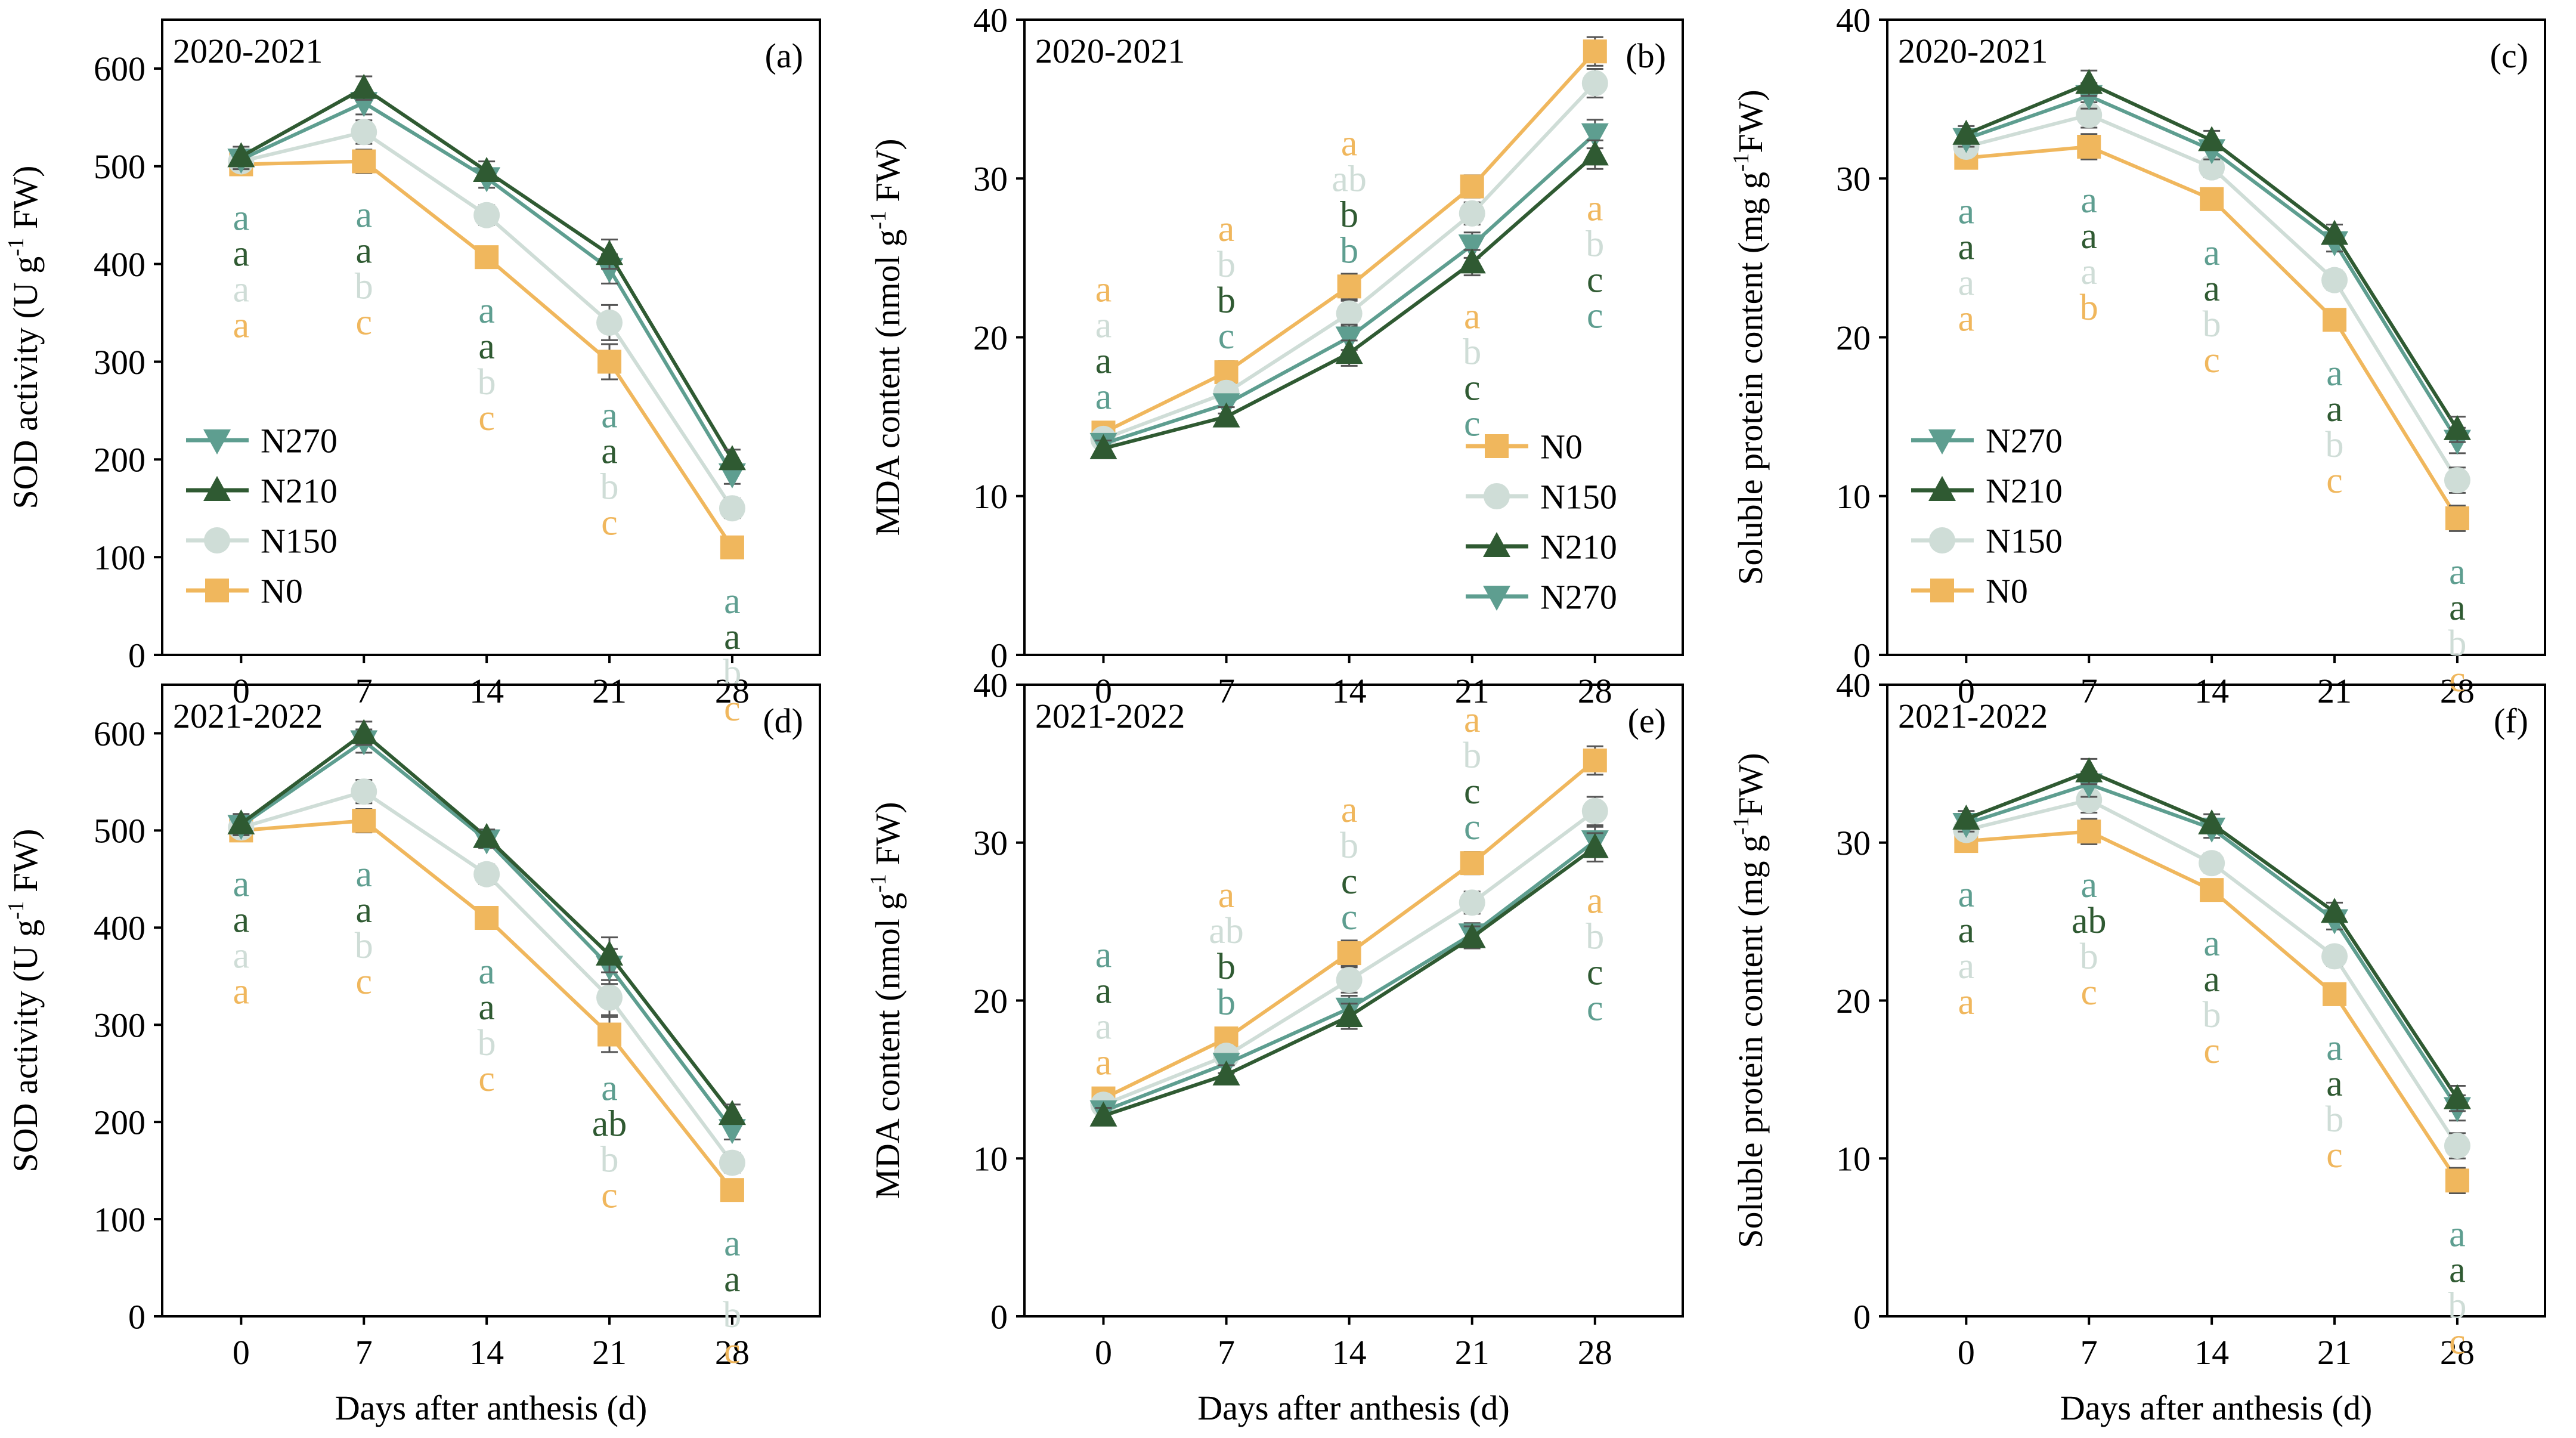 The width and height of the screenshot is (2576, 1438). I want to click on x-tick-label: 28, so click(732, 691).